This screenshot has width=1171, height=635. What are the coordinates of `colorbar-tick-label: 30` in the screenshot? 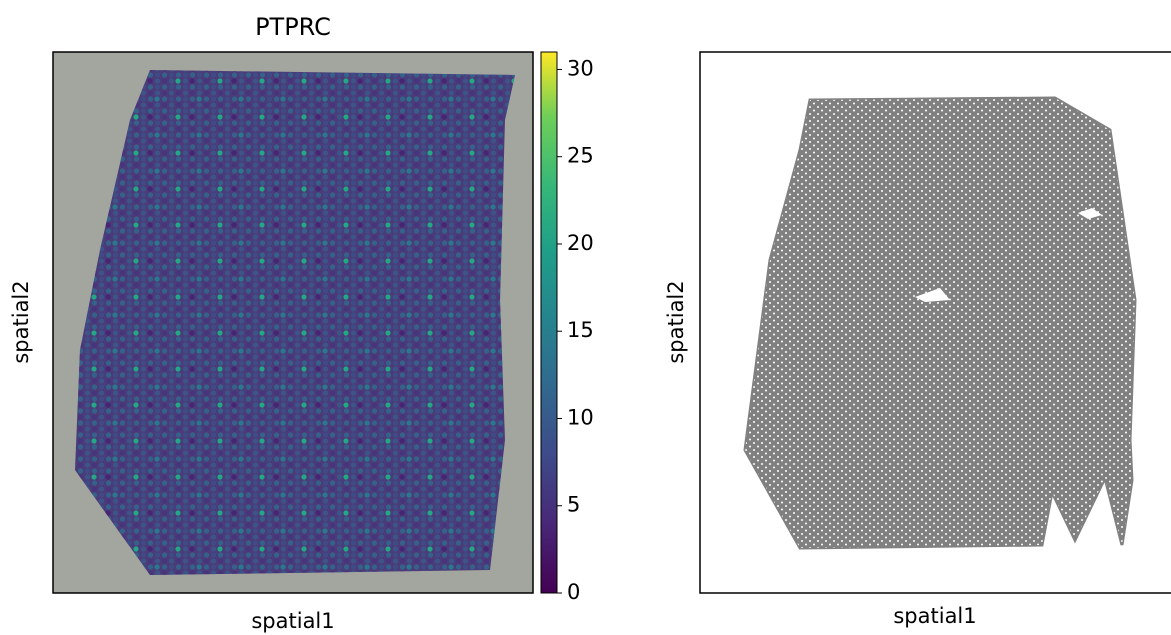 It's located at (580, 68).